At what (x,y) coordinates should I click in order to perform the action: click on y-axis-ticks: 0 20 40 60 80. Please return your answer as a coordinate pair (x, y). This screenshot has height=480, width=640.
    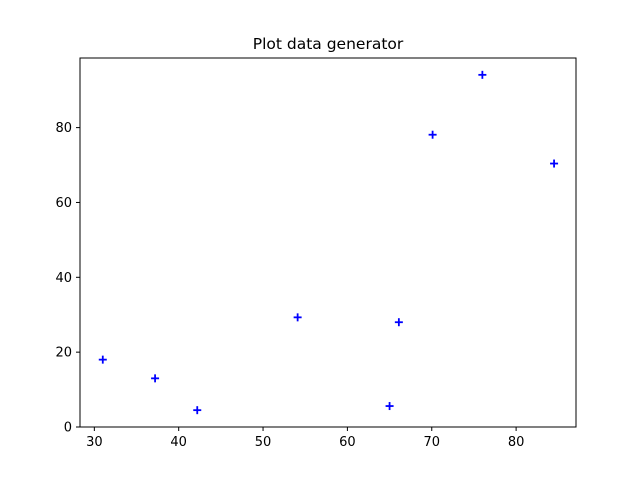
    Looking at the image, I should click on (67, 278).